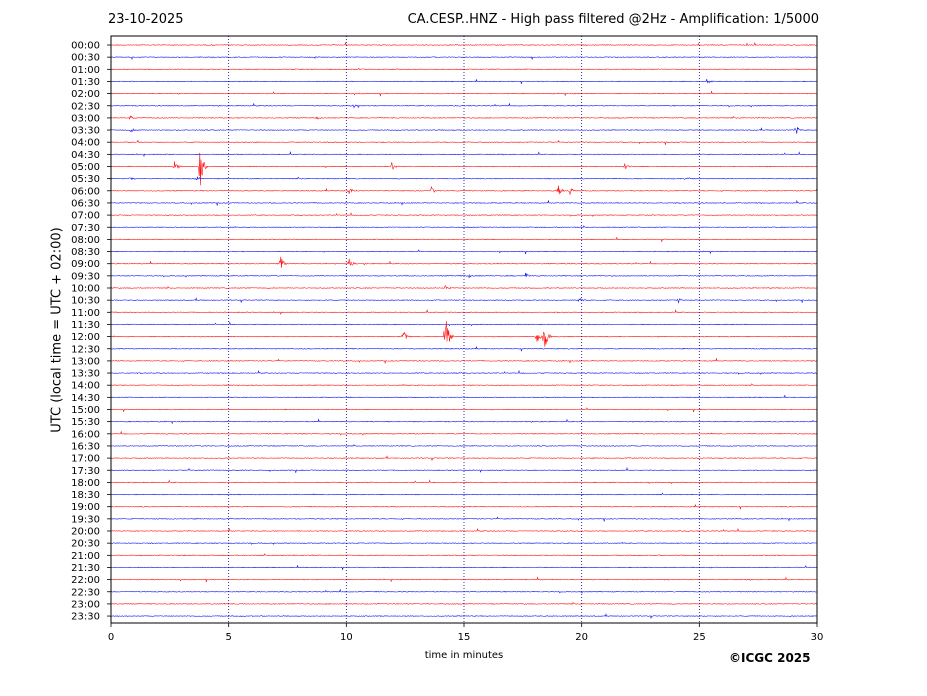 This screenshot has width=927, height=696. I want to click on row-label: 12:00, so click(85, 337).